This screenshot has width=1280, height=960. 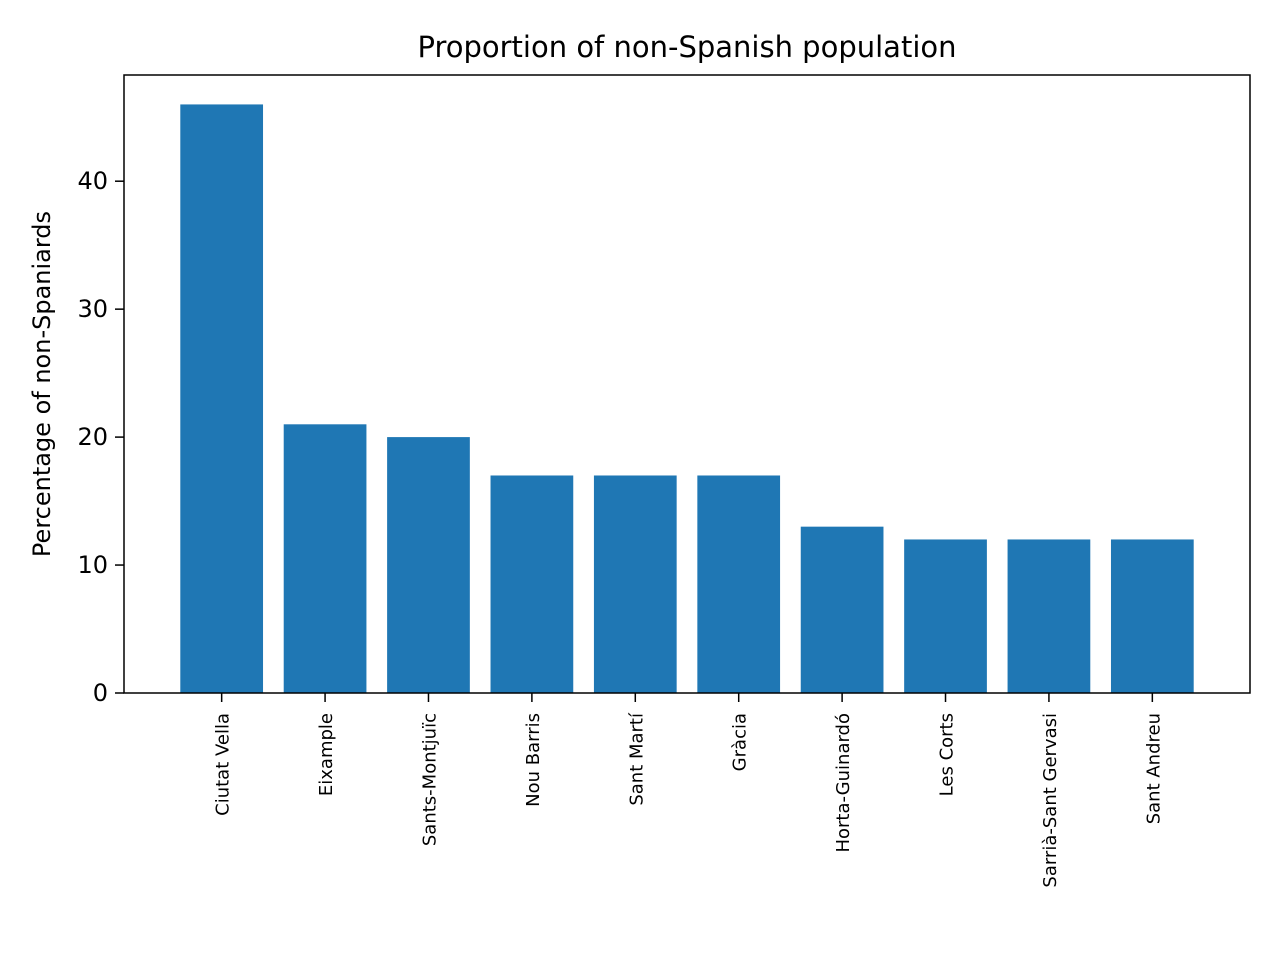 I want to click on chart-title: Proportion of non-Spanish population, so click(x=686, y=47).